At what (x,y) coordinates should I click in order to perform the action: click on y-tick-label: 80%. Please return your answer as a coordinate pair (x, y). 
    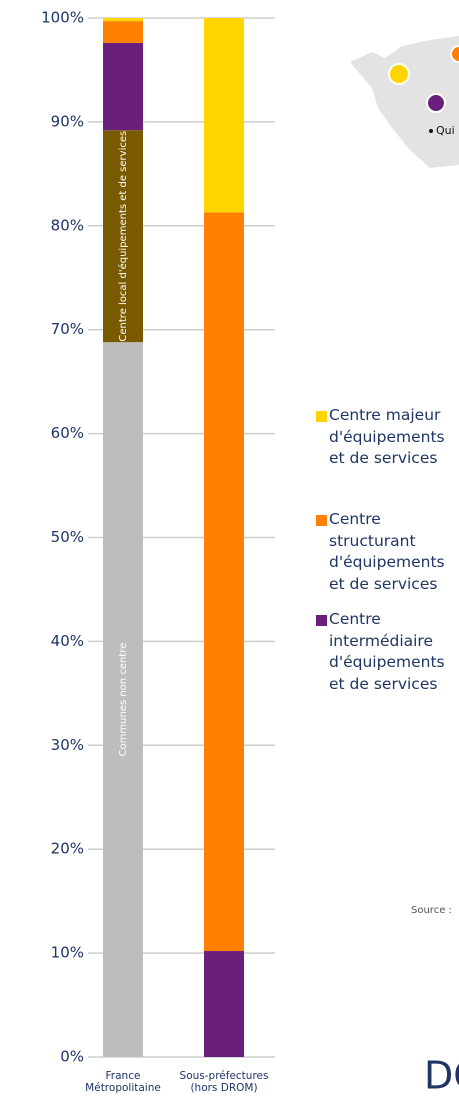
    Looking at the image, I should click on (67, 225).